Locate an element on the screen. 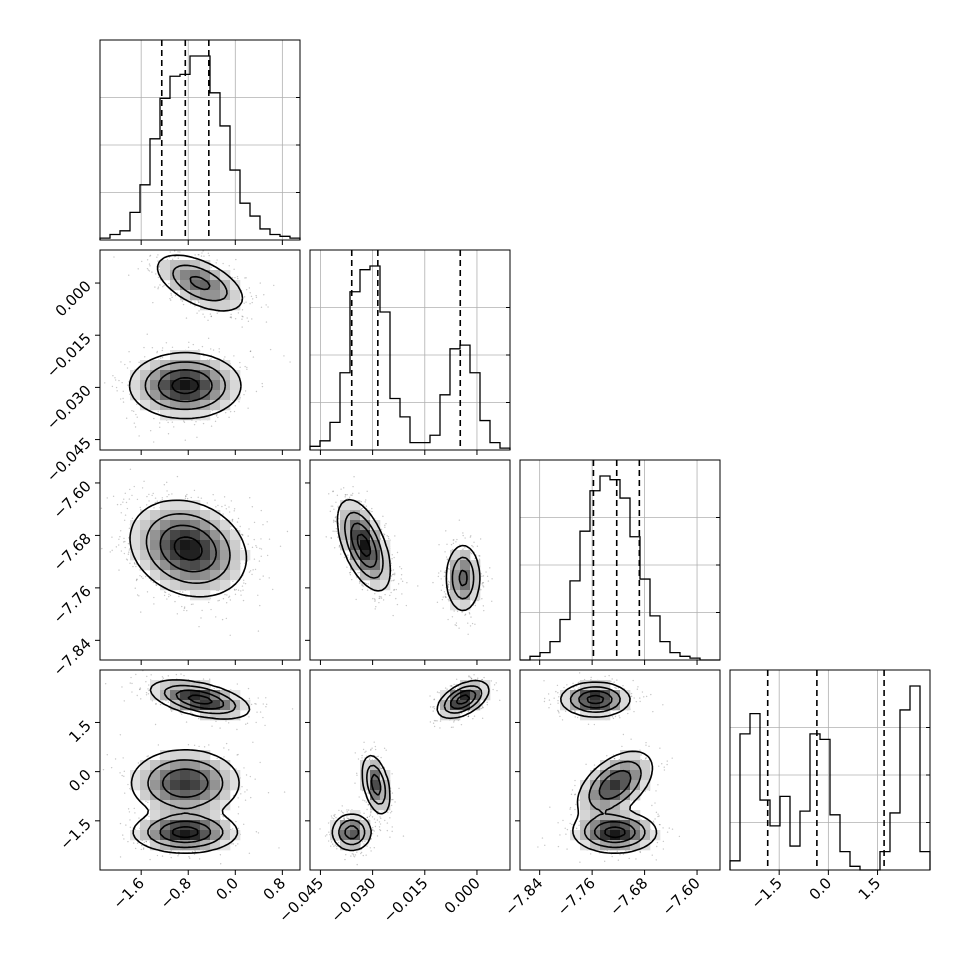 Image resolution: width=970 pixels, height=970 pixels. axis-frame is located at coordinates (410, 560).